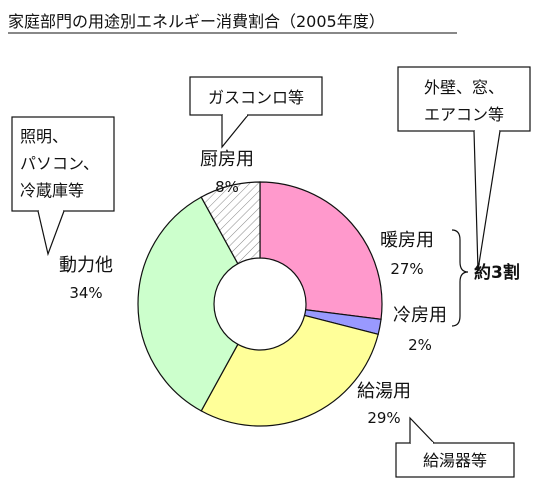 Image resolution: width=545 pixels, height=490 pixels. I want to click on slice-value-power-other: 34%, so click(85, 293).